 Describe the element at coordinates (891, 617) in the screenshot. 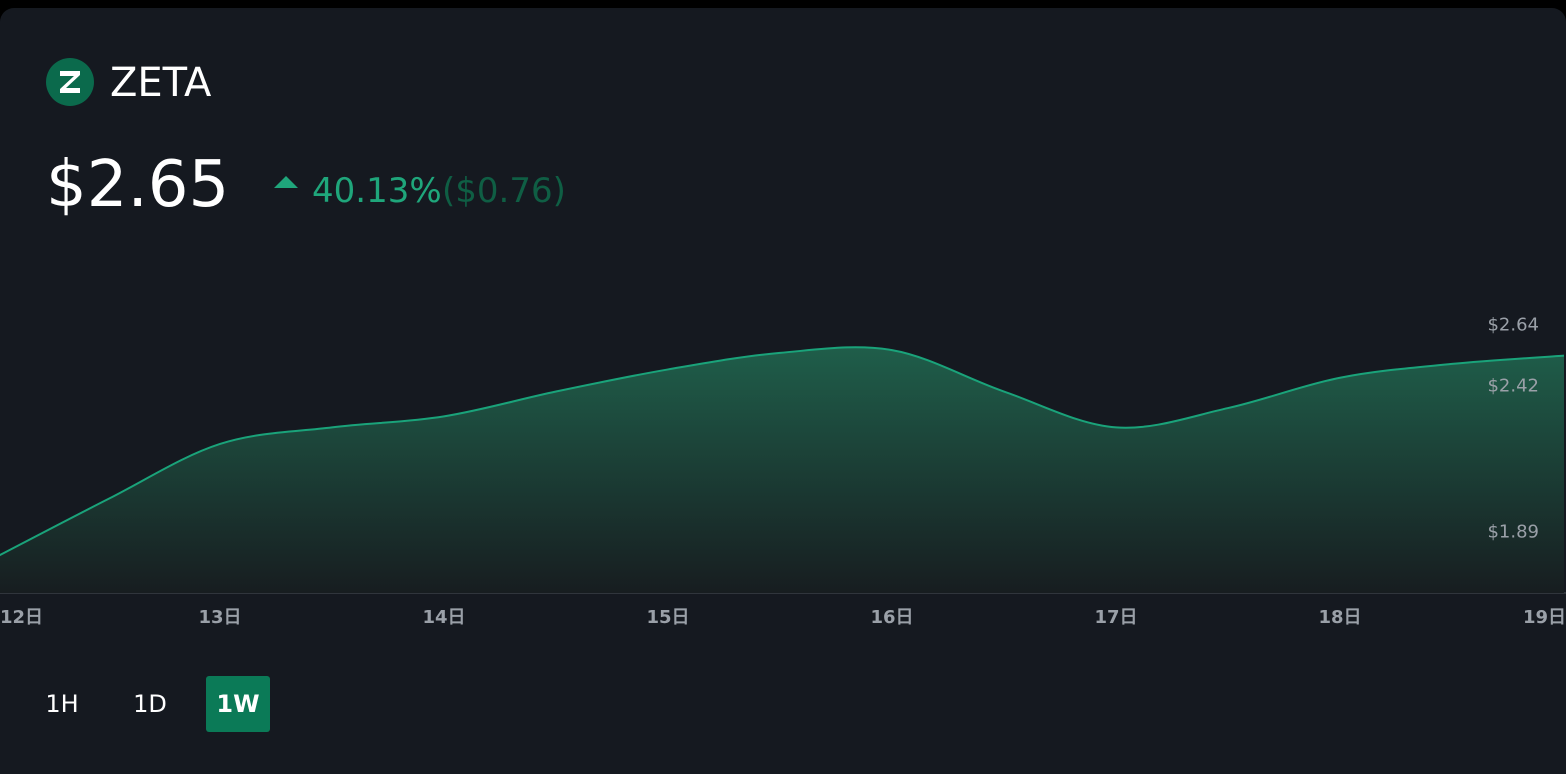

I see `x-tick-label: 16日` at that location.